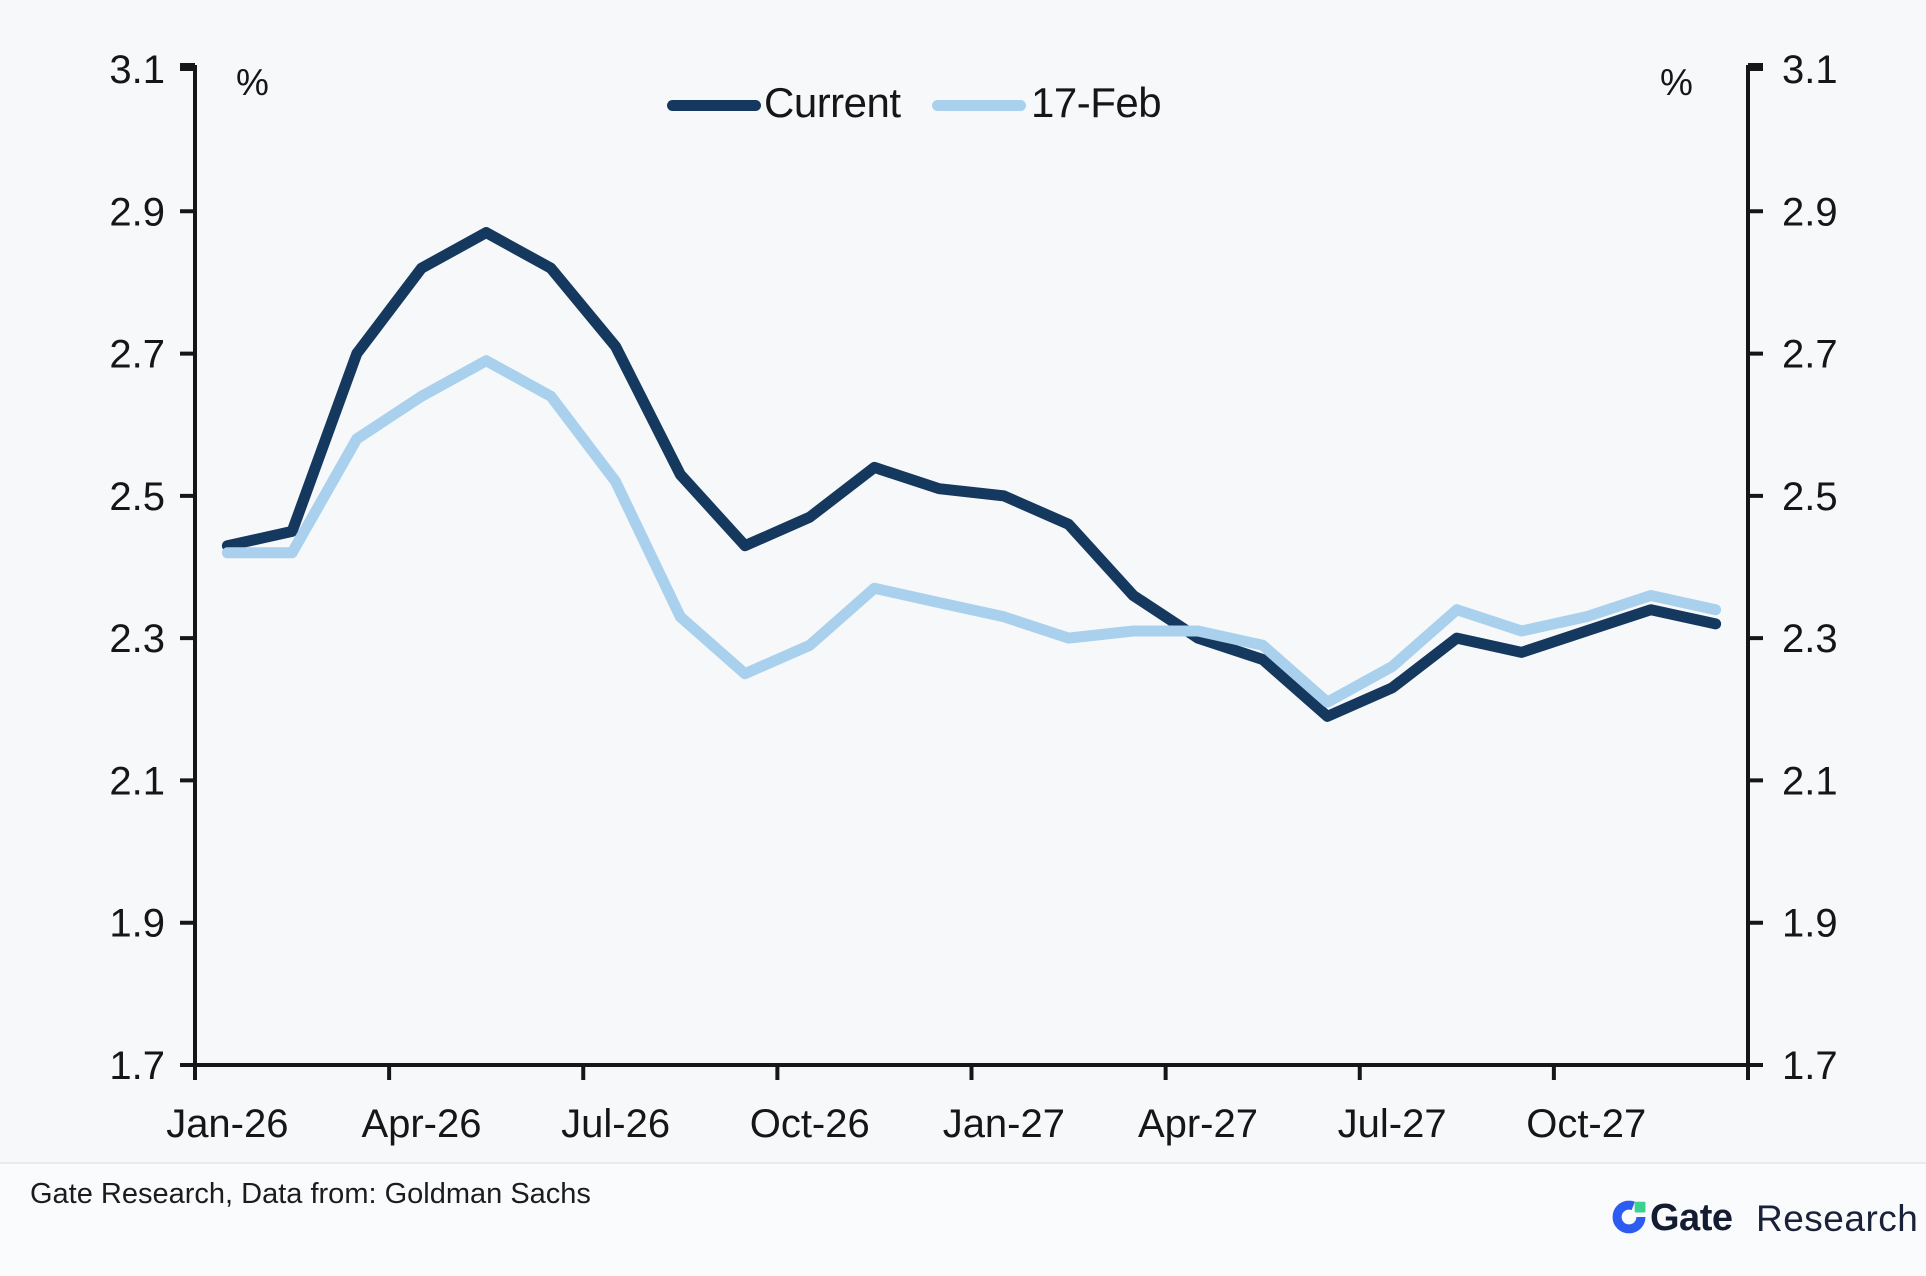 The height and width of the screenshot is (1276, 1926). I want to click on y-axis-label-left-2.9: 2.9, so click(137, 212).